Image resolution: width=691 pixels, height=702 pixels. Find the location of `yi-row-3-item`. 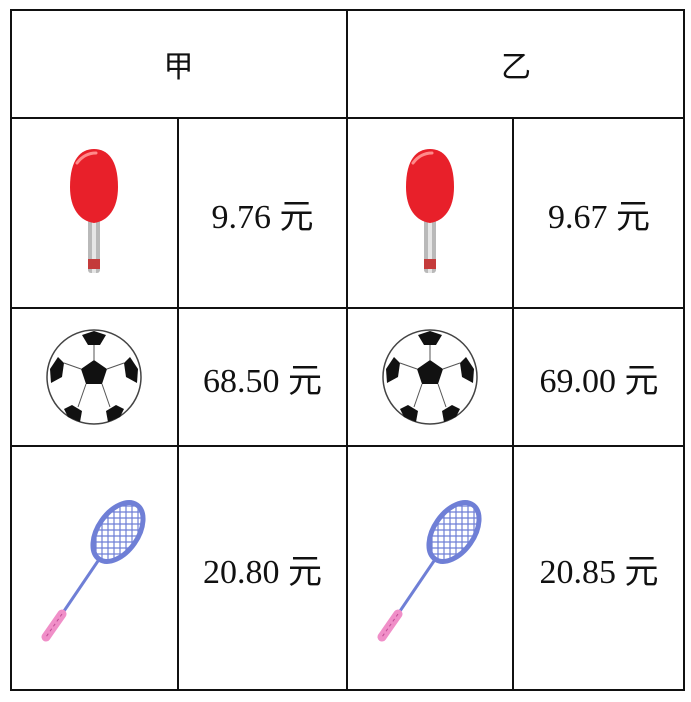

yi-row-3-item is located at coordinates (430, 568).